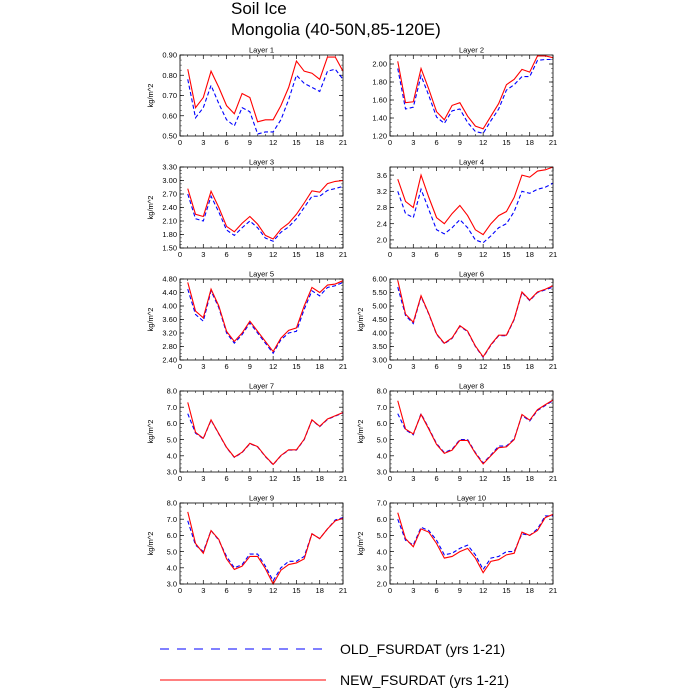 This screenshot has width=700, height=700. Describe the element at coordinates (471, 274) in the screenshot. I see `panel-title: Layer 6` at that location.